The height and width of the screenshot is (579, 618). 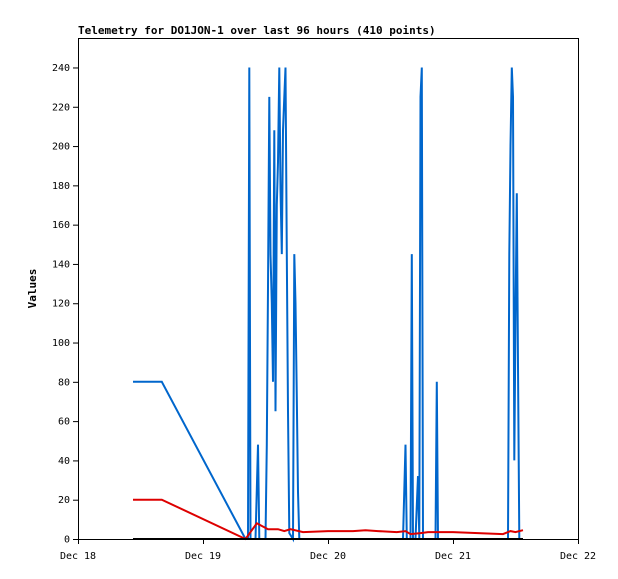 What do you see at coordinates (578, 556) in the screenshot?
I see `x-tick-label: Dec 22` at bounding box center [578, 556].